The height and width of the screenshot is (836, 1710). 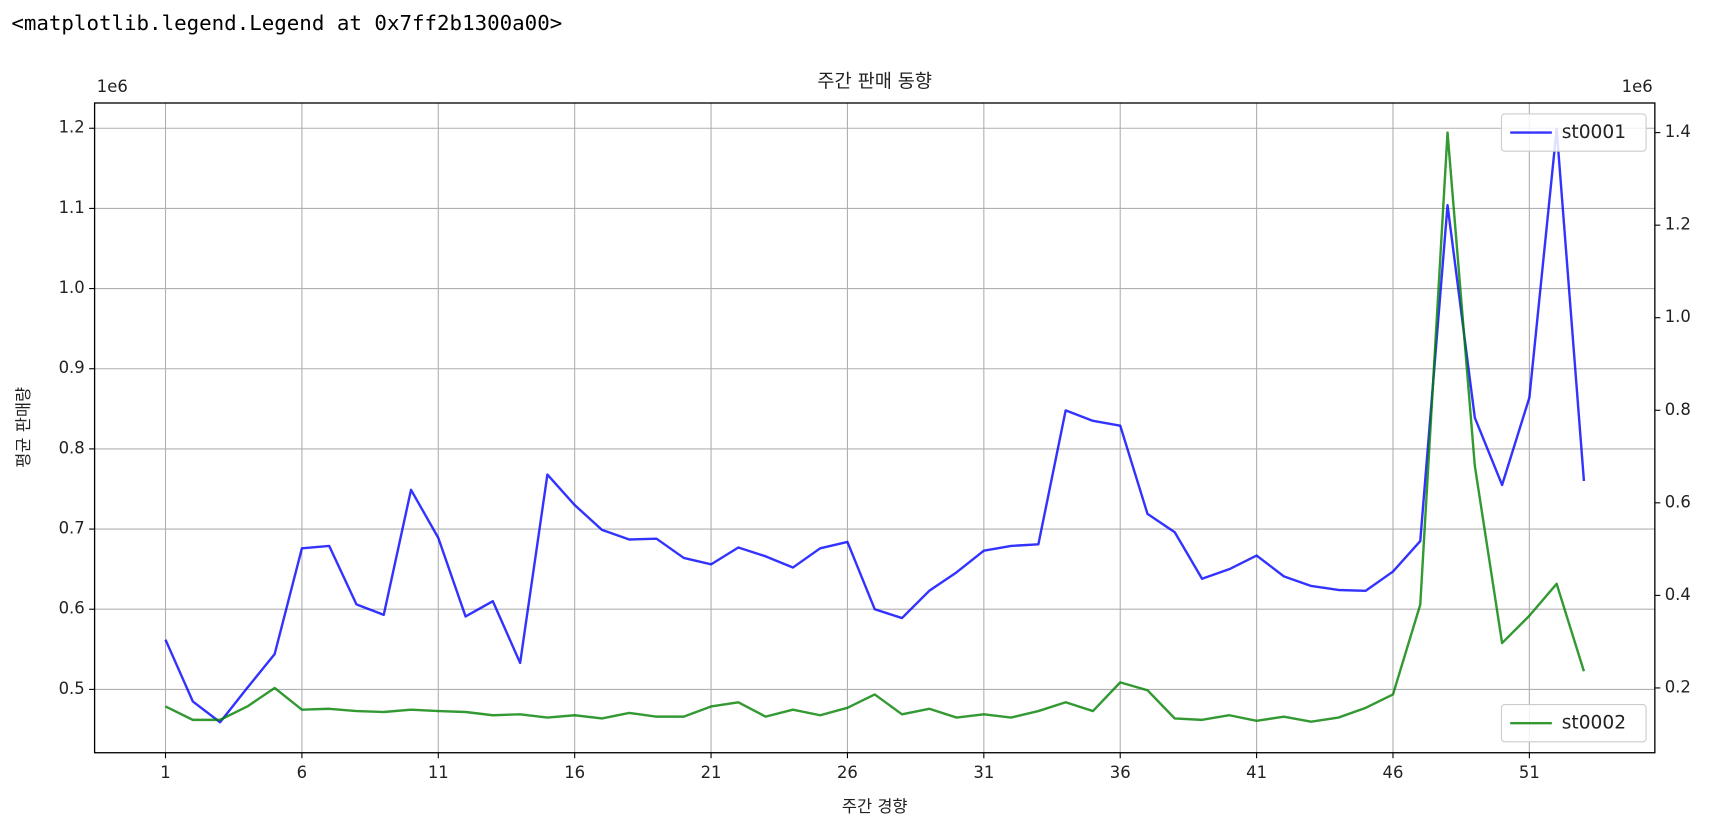 I want to click on y2-tick-label: 0.6, so click(x=1678, y=501).